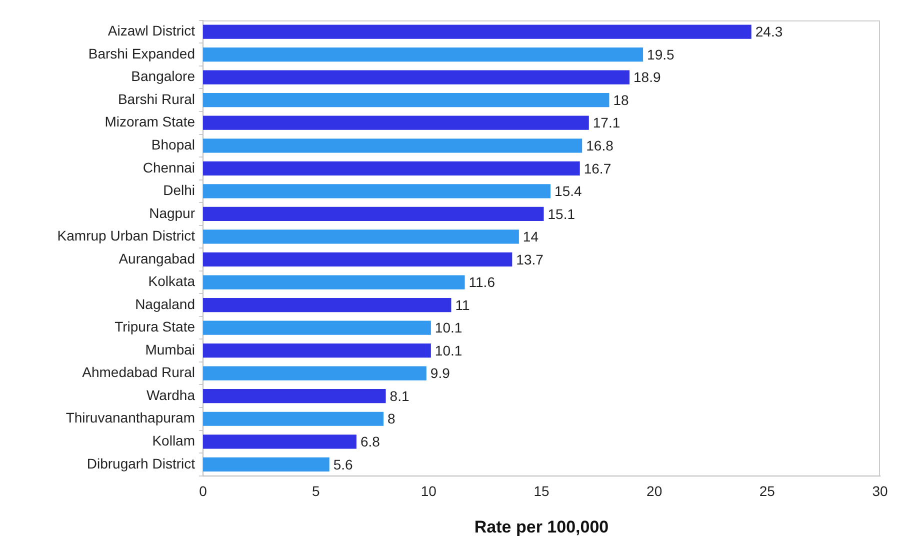 The width and height of the screenshot is (902, 555). What do you see at coordinates (462, 304) in the screenshot?
I see `data-label: 11` at bounding box center [462, 304].